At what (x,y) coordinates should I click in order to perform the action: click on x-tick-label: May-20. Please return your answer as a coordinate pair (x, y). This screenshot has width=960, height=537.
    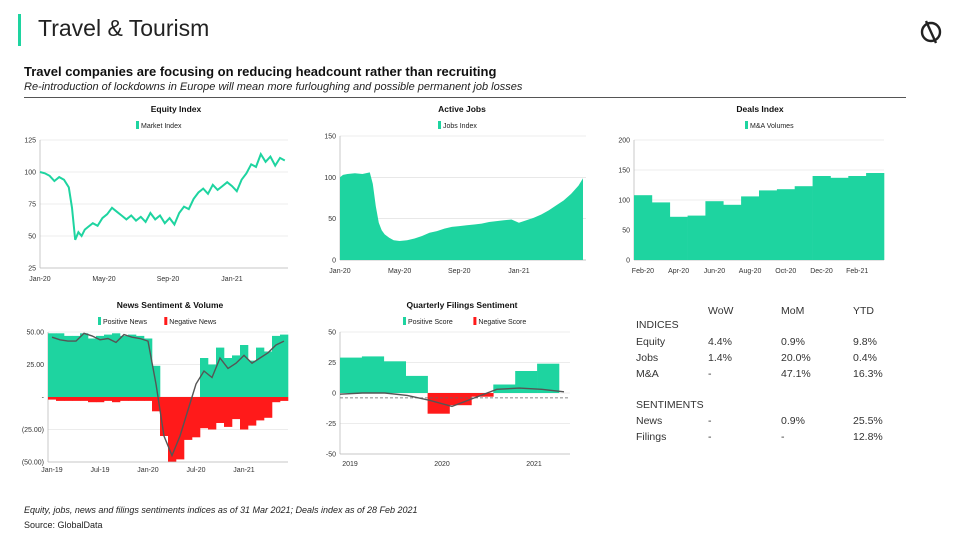
    Looking at the image, I should click on (399, 271).